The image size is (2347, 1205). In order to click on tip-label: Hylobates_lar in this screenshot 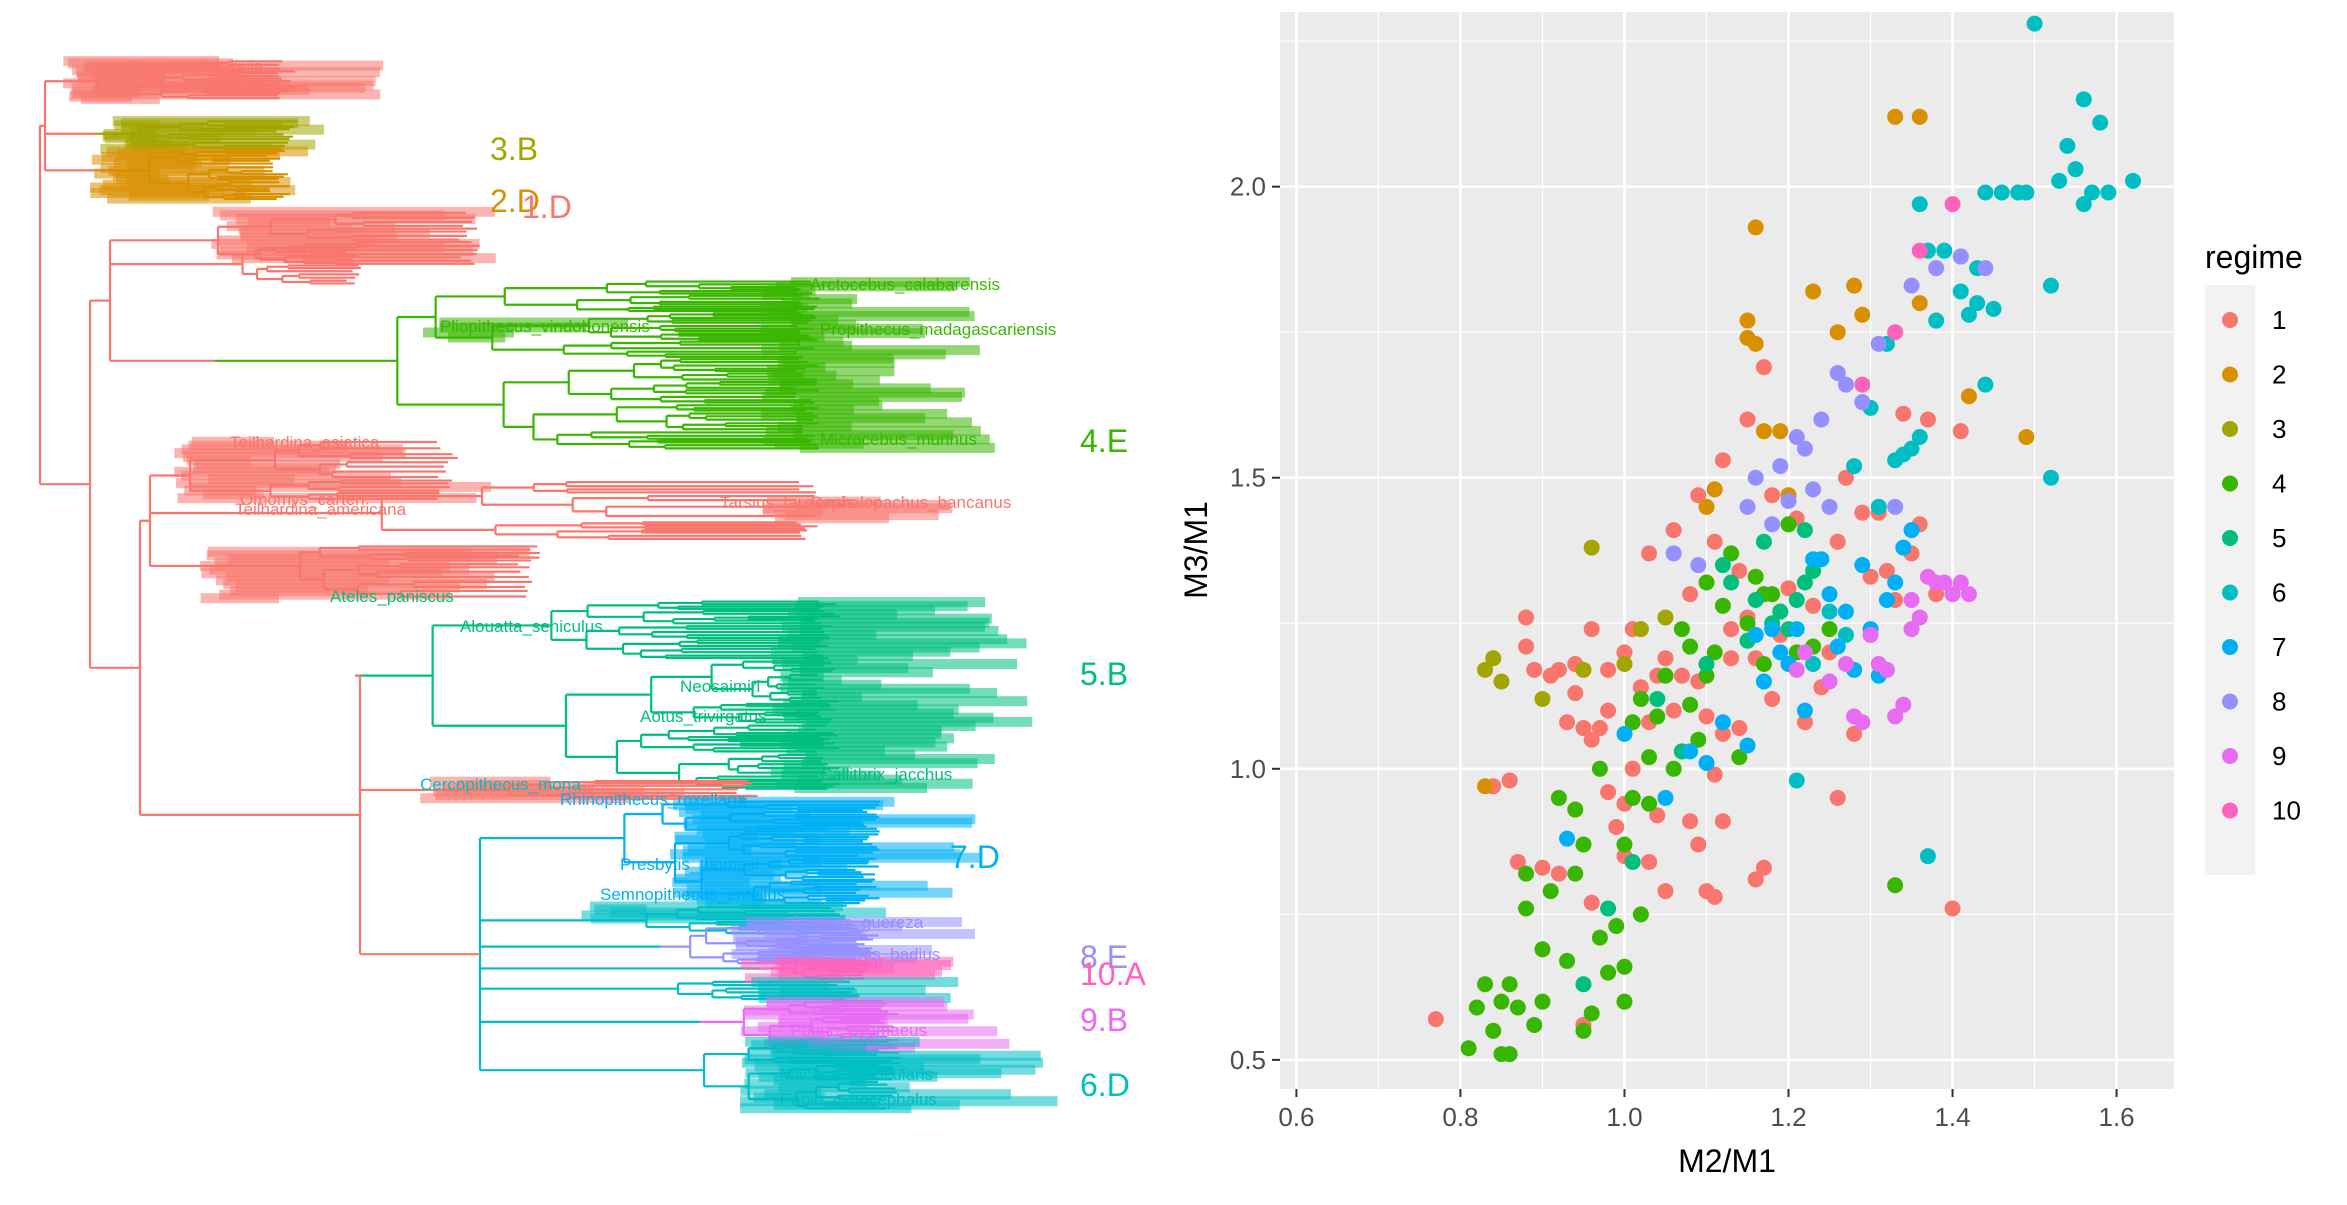, I will do `click(832, 962)`.